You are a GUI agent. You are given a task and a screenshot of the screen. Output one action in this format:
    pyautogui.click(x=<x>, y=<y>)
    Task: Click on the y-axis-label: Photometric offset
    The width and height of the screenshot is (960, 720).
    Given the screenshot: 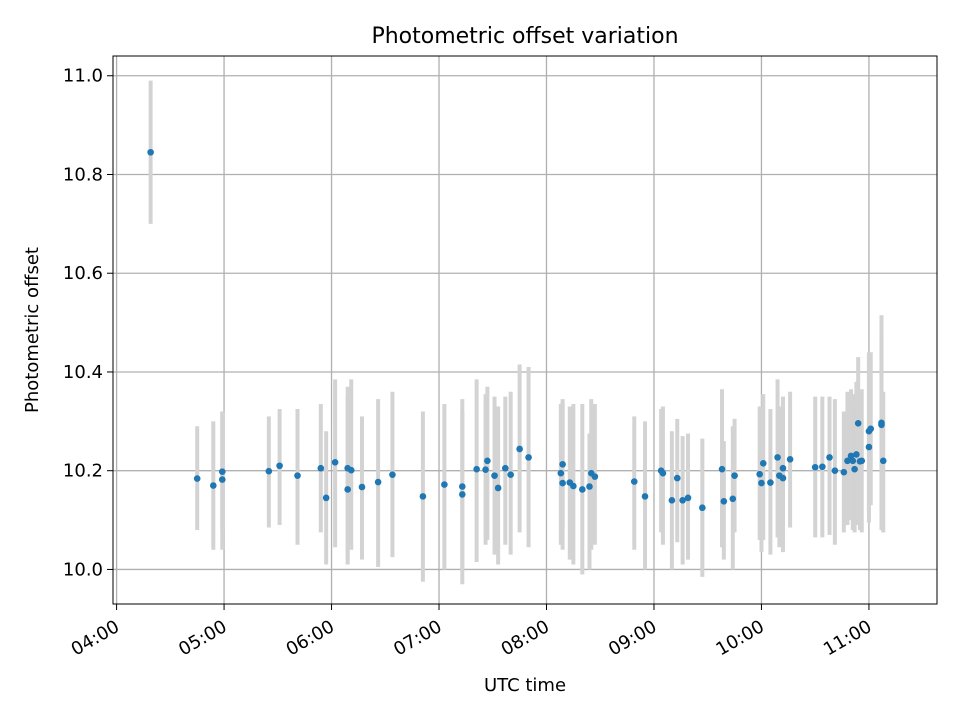 What is the action you would take?
    pyautogui.click(x=32, y=330)
    